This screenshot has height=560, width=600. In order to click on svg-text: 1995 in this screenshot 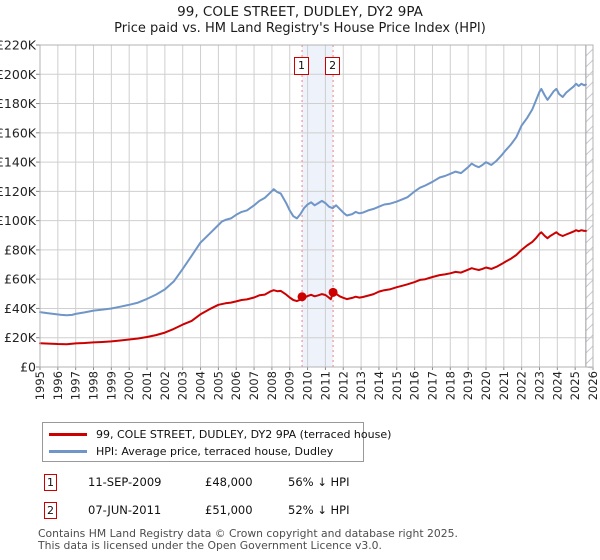, I will do `click(40, 385)`.